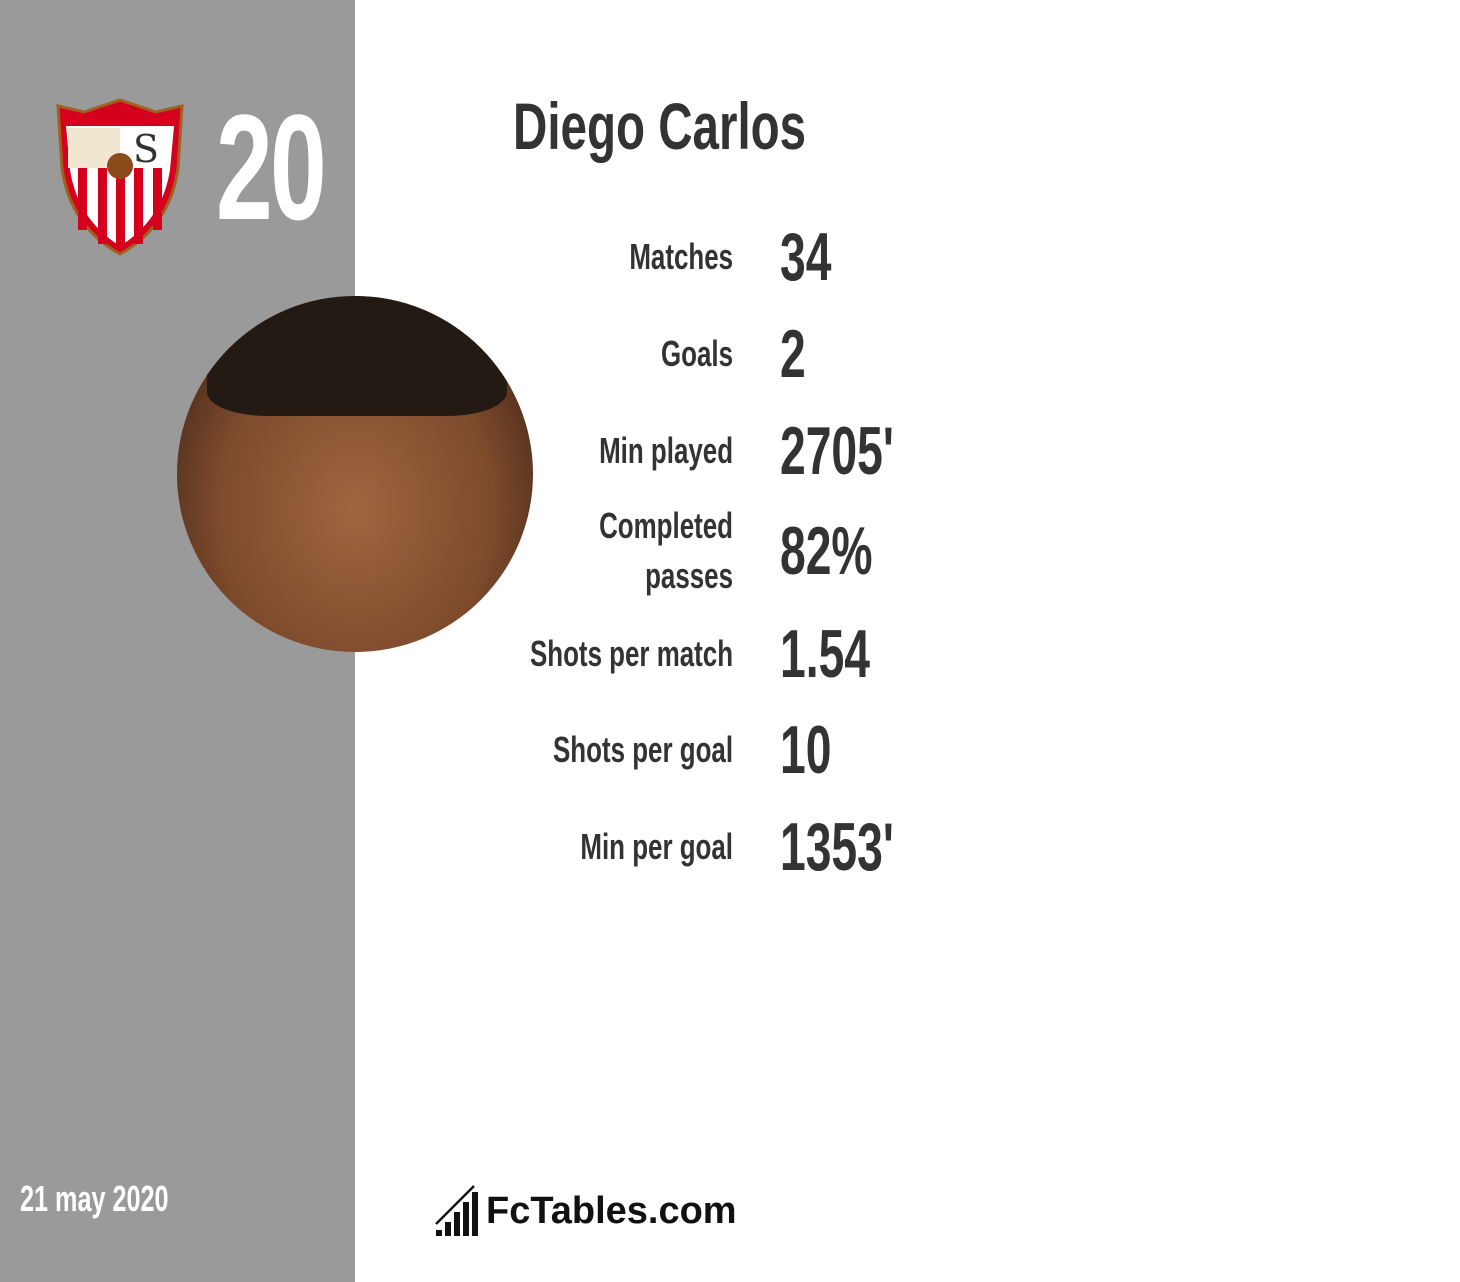 This screenshot has width=1460, height=1282. Describe the element at coordinates (793, 354) in the screenshot. I see `stat-value: 2` at that location.